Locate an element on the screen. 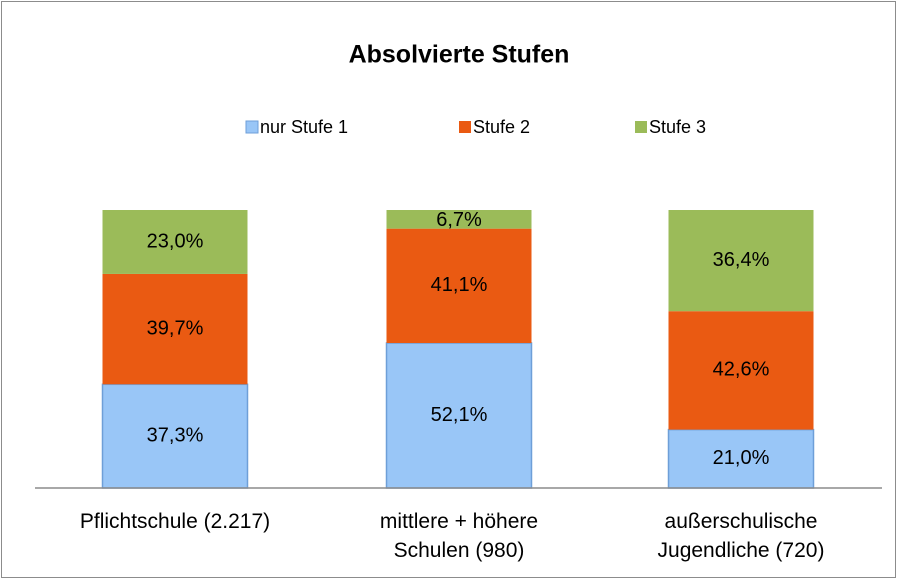 The height and width of the screenshot is (579, 897). data-label: 21,0% is located at coordinates (741, 458).